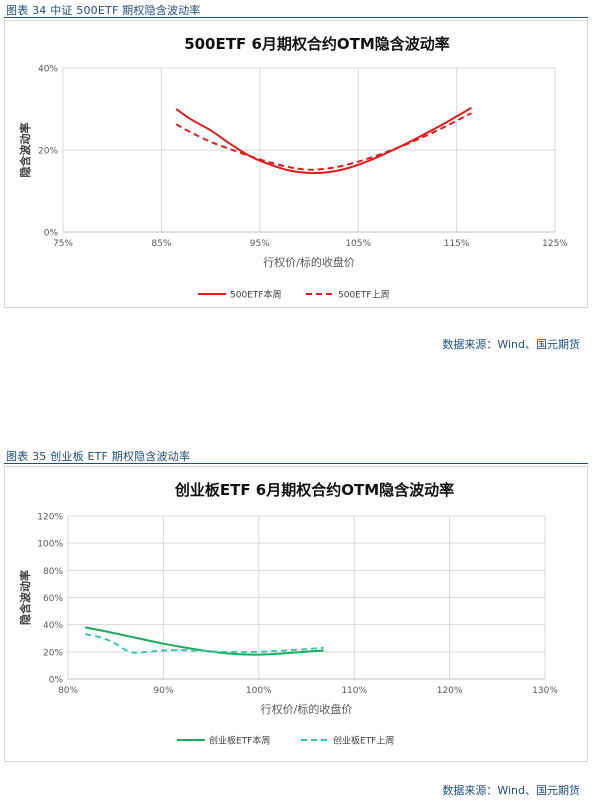 This screenshot has width=597, height=806. Describe the element at coordinates (314, 490) in the screenshot. I see `chart-title: 创业板ETF 6月期权合约OTM隐含波动率` at that location.